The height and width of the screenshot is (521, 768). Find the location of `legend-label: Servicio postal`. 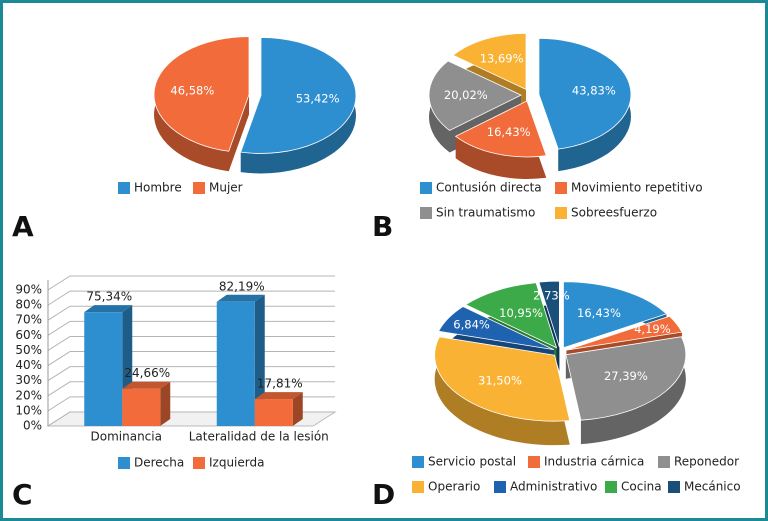

legend-label: Servicio postal is located at coordinates (472, 462).